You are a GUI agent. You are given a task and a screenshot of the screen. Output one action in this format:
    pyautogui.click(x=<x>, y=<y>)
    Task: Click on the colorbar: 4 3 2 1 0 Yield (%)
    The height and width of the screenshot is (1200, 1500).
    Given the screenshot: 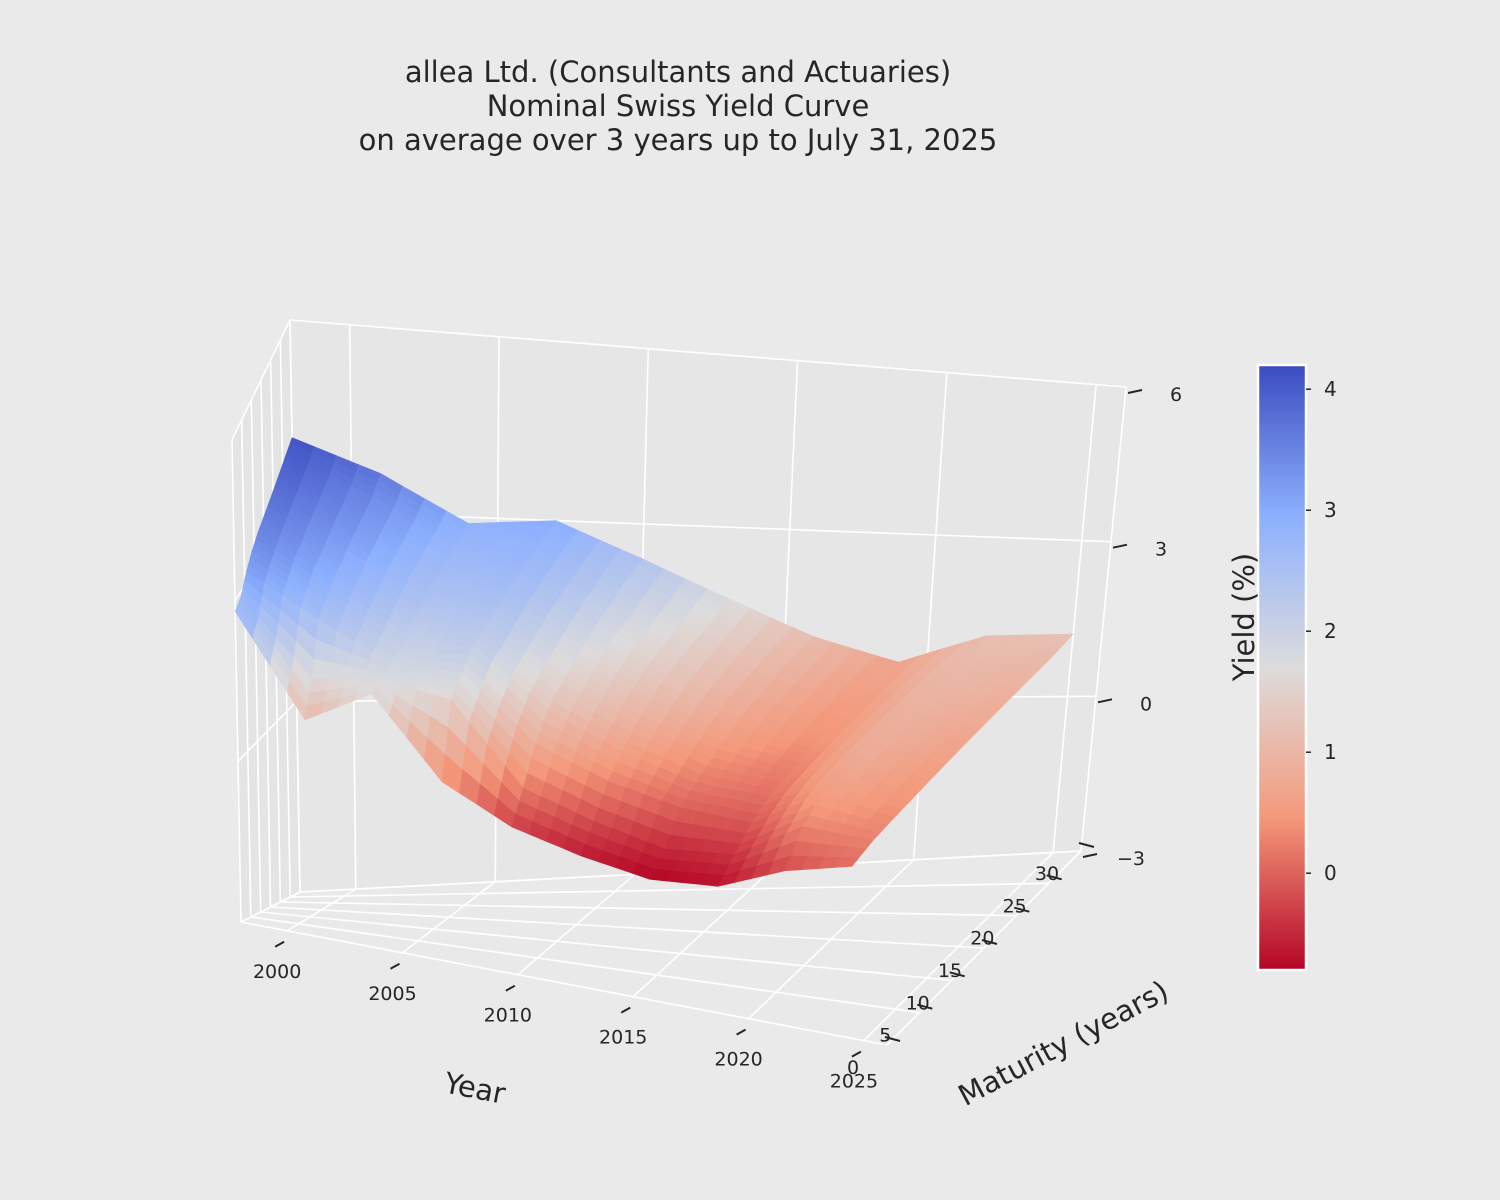 What is the action you would take?
    pyautogui.click(x=1282, y=667)
    